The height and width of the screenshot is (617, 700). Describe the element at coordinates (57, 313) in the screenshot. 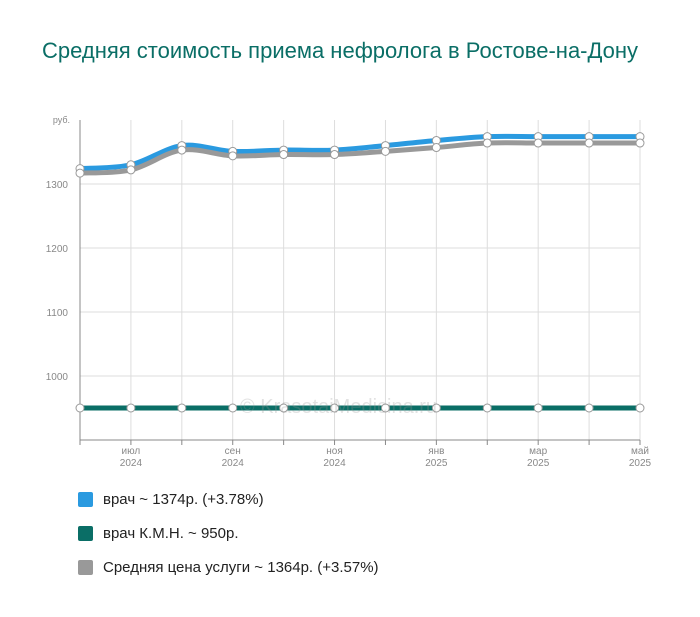

I see `y-tick-label: 1100` at that location.